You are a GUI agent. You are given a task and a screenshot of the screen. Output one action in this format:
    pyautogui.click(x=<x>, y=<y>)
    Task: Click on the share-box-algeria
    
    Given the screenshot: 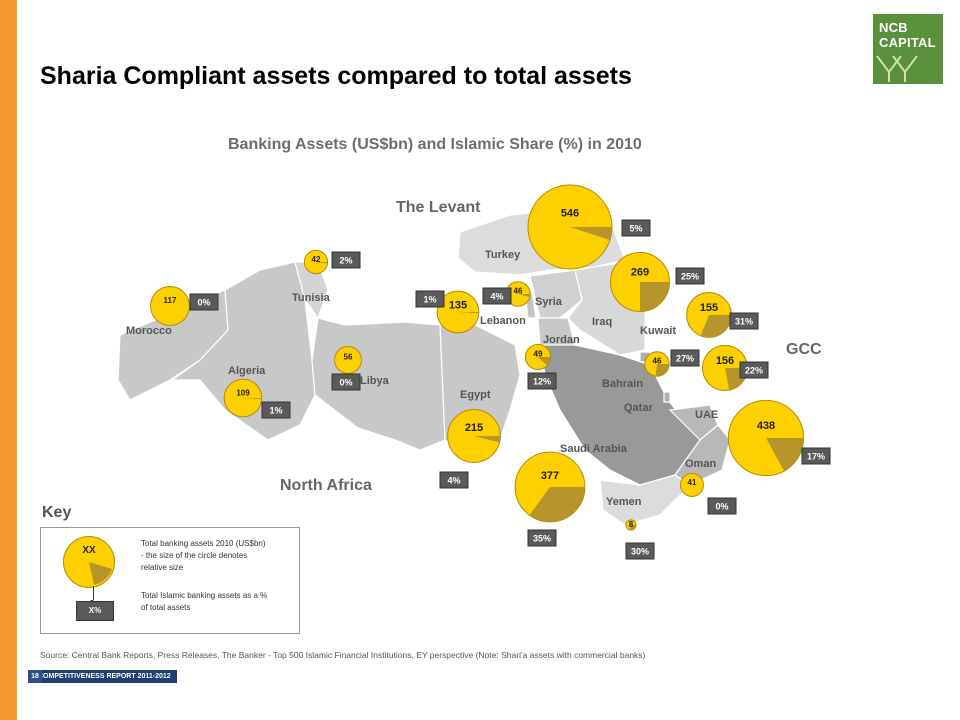 What is the action you would take?
    pyautogui.click(x=276, y=410)
    